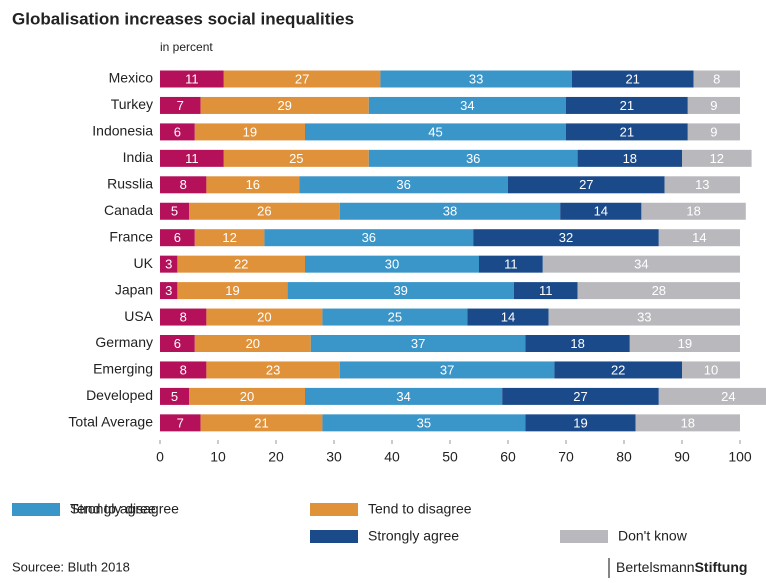 The height and width of the screenshot is (583, 766). Describe the element at coordinates (131, 236) in the screenshot. I see `y-tick-label: France` at that location.